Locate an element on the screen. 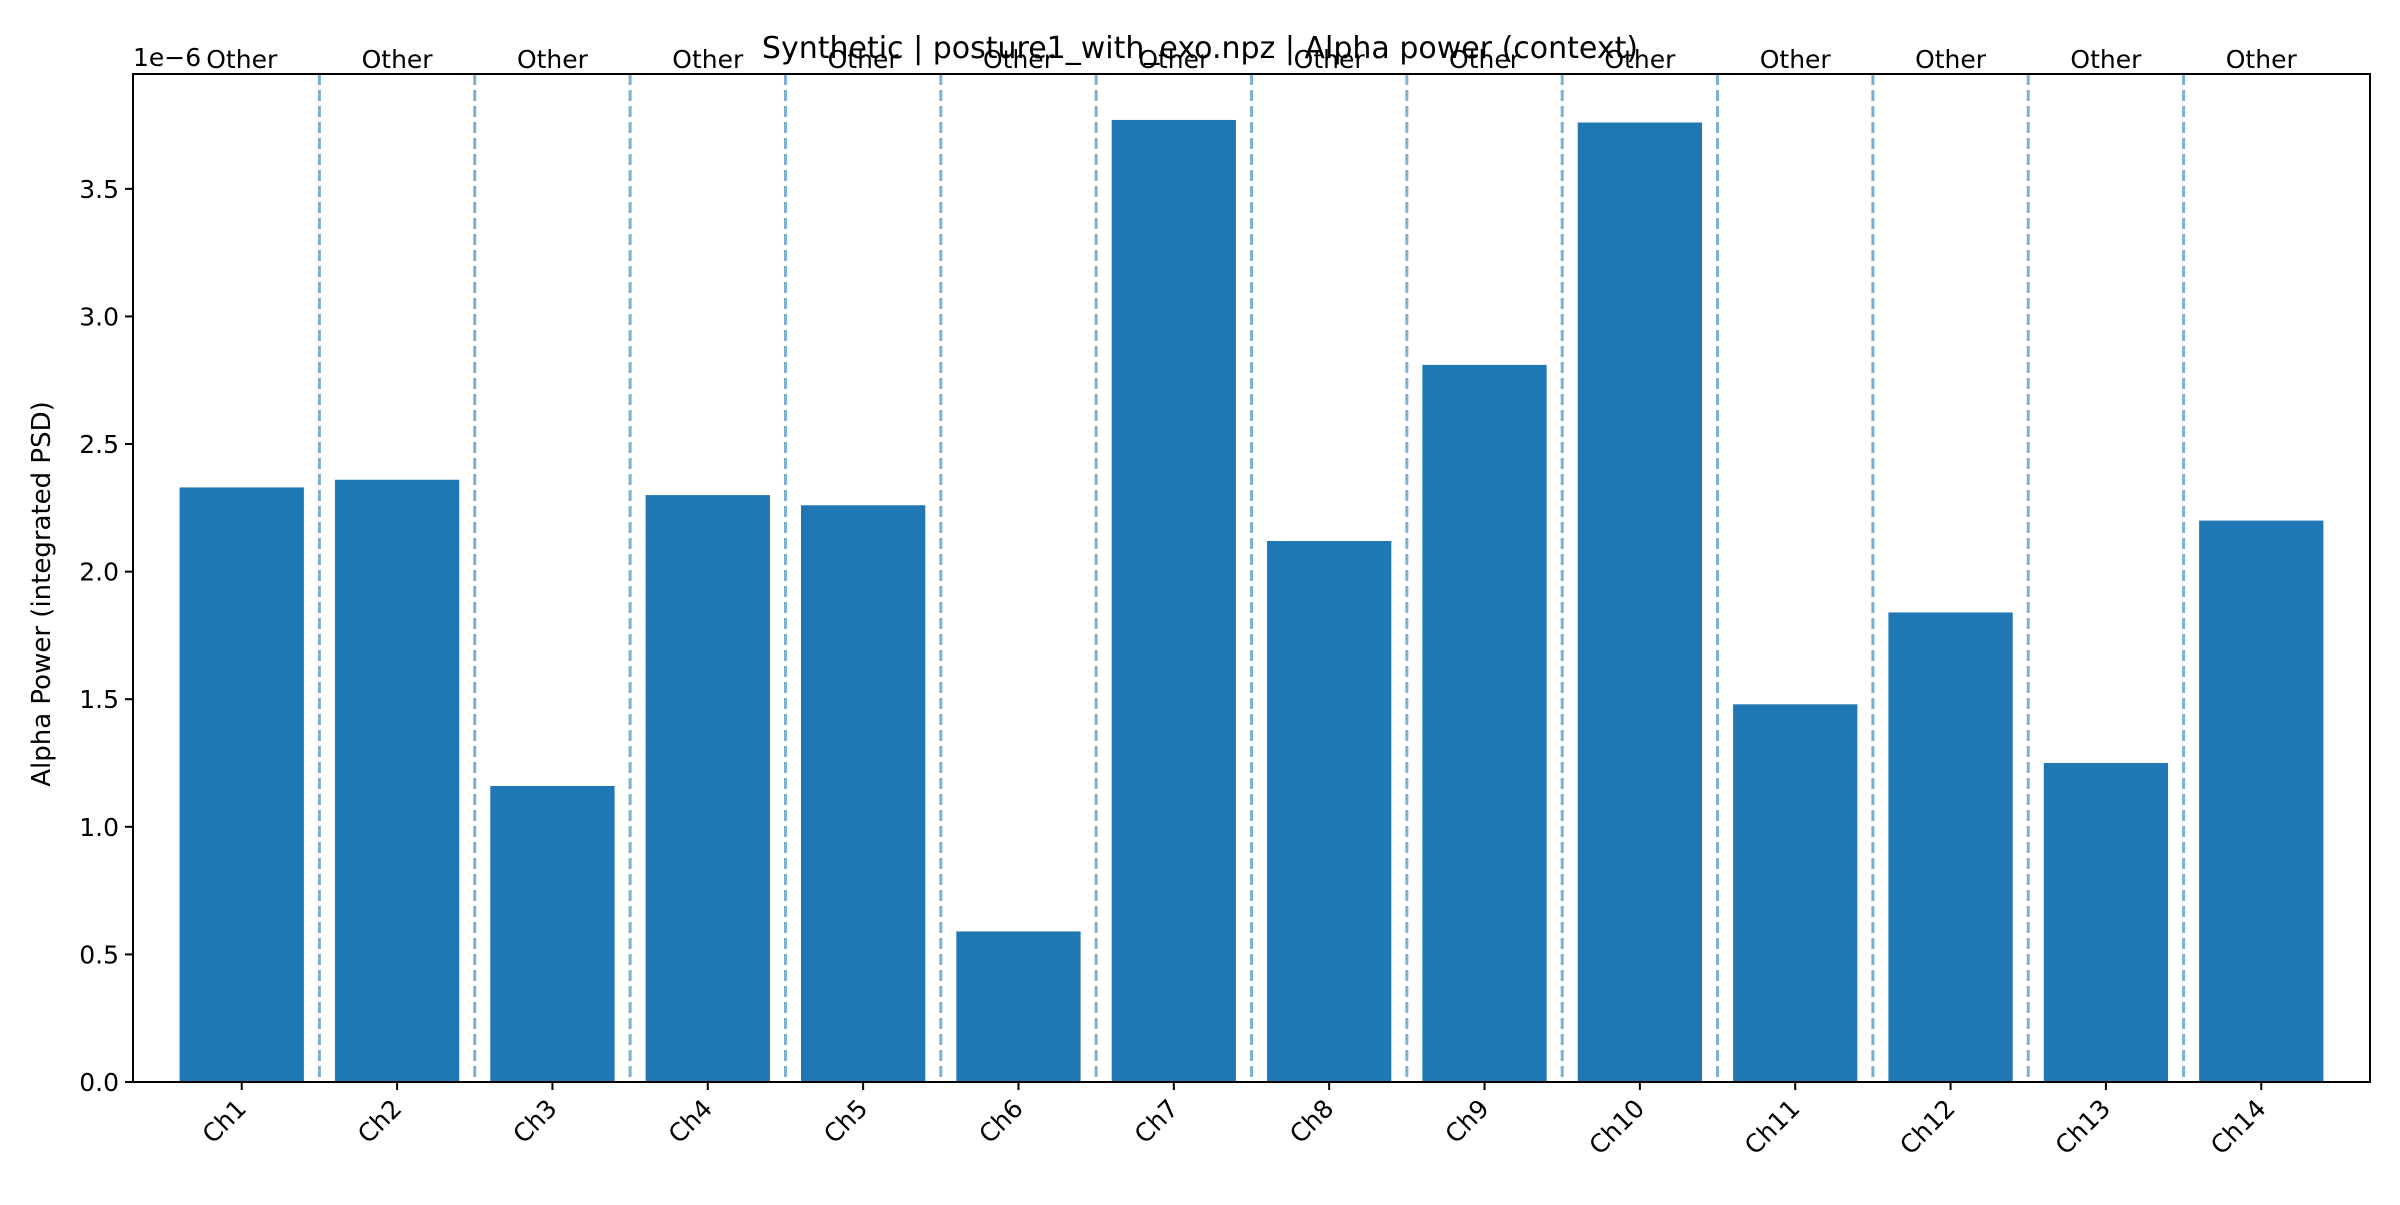 The width and height of the screenshot is (2400, 1205). x-tick-label: Ch1 is located at coordinates (224, 1121).